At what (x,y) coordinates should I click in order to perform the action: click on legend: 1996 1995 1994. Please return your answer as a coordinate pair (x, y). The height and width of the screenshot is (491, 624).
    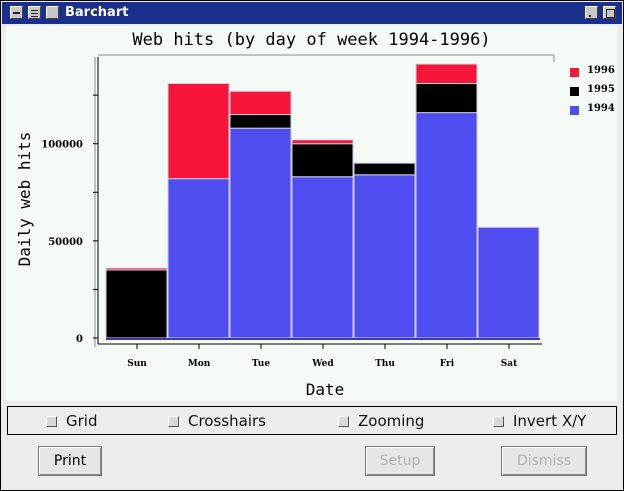
    Looking at the image, I should click on (589, 100).